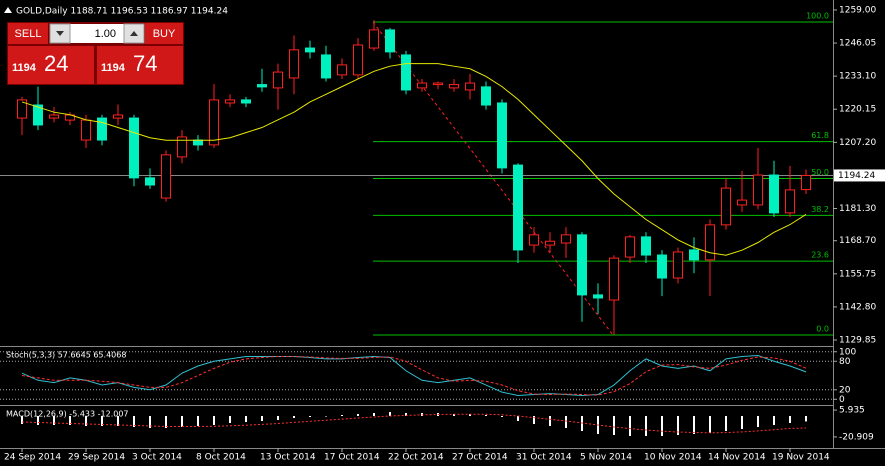 This screenshot has height=466, width=885. Describe the element at coordinates (113, 68) in the screenshot. I see `ask-prefix: 1194` at that location.